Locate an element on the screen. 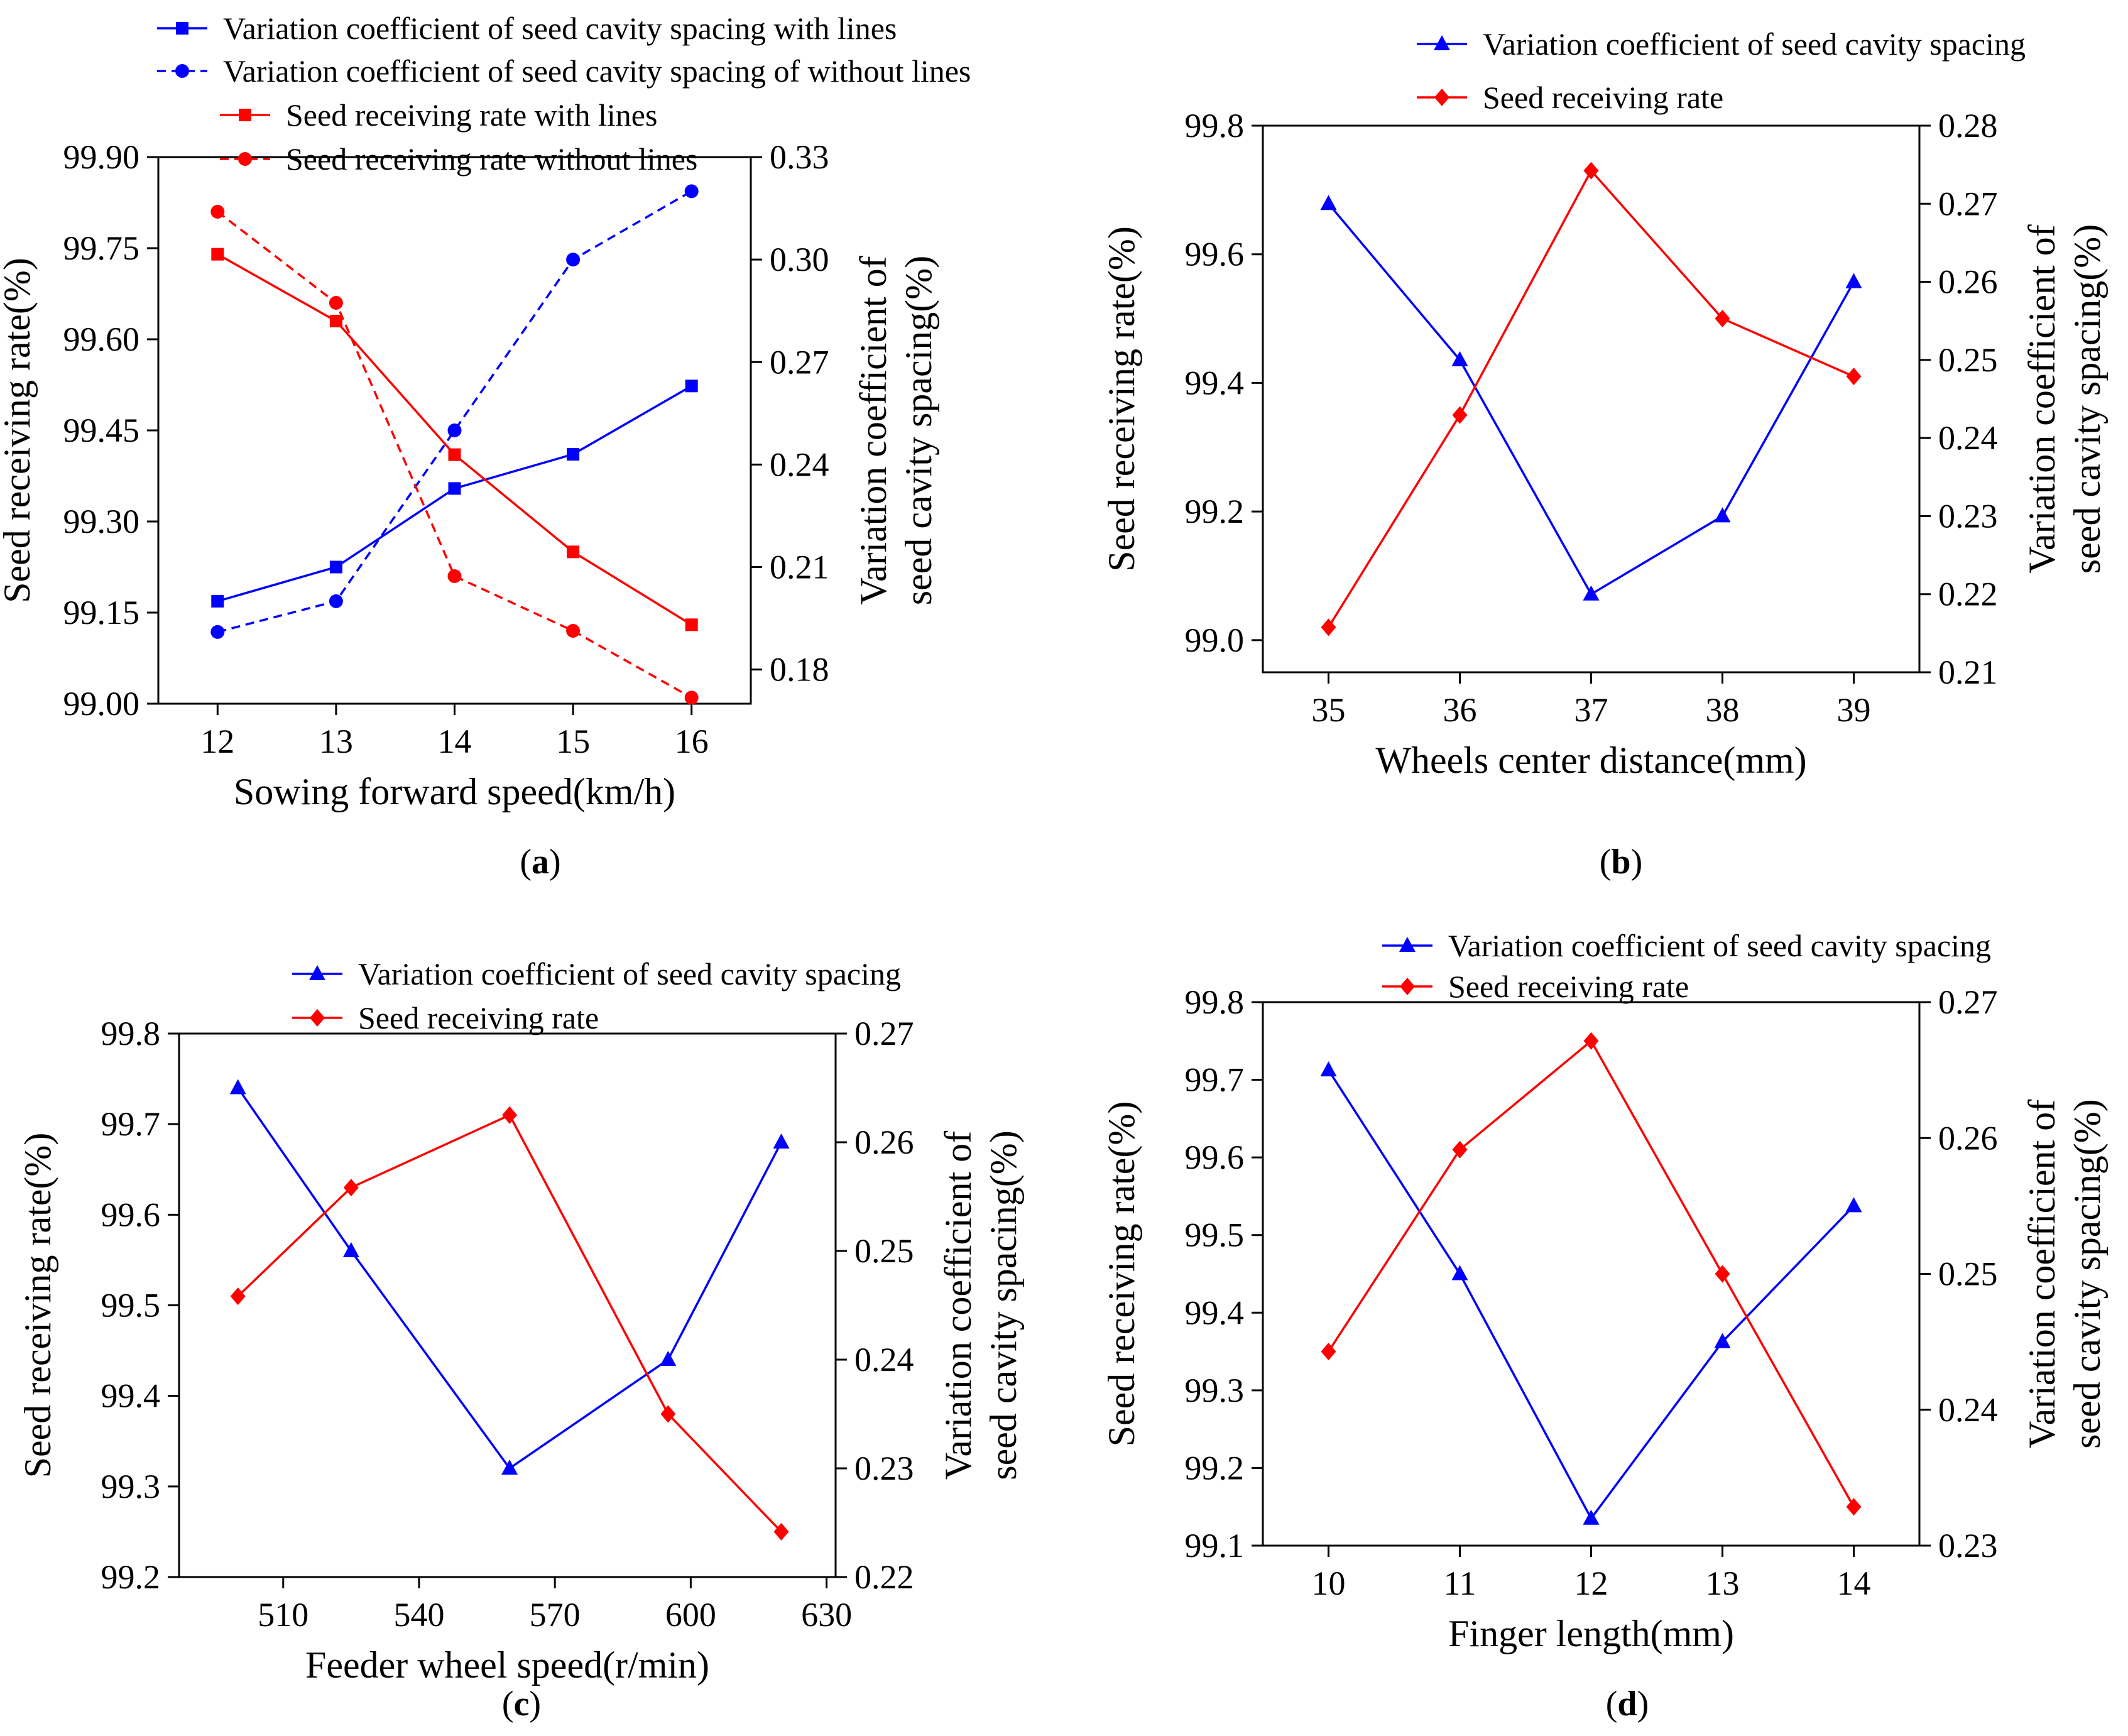 This screenshot has width=2128, height=1736. panel-label: (a) is located at coordinates (540, 862).